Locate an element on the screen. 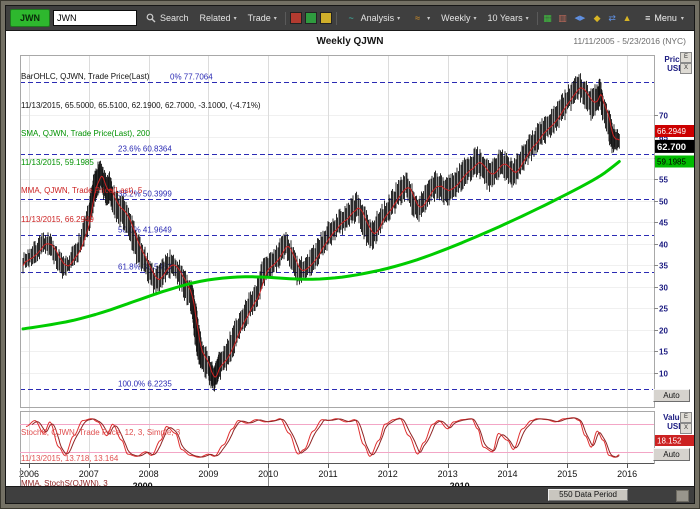 This screenshot has width=700, height=509. stoch-value-badge-text: 18.152 is located at coordinates (669, 441).